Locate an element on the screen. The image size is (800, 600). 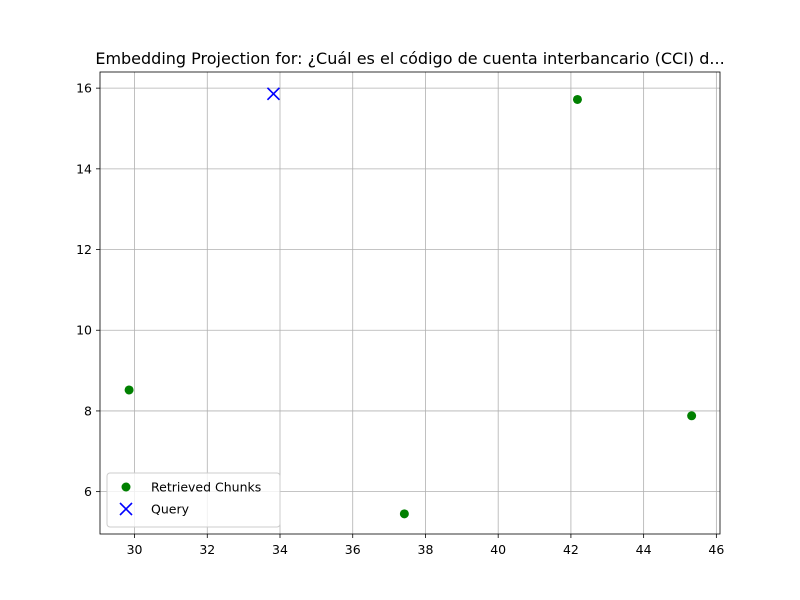
query-point is located at coordinates (273, 94).